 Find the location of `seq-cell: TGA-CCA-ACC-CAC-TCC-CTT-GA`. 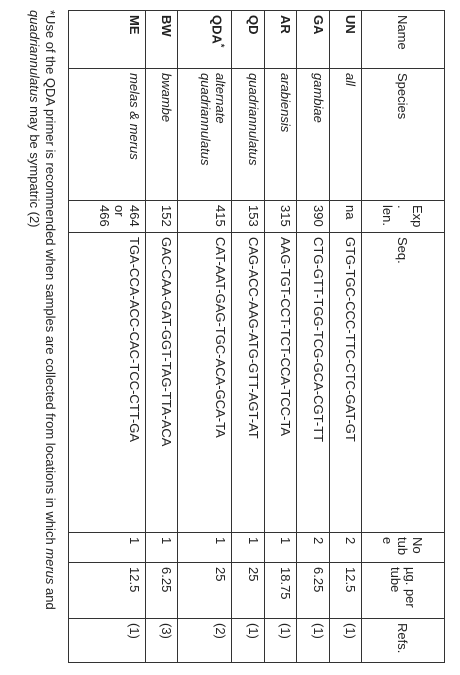

seq-cell: TGA-CCA-ACC-CAC-TCC-CTT-GA is located at coordinates (107, 382).